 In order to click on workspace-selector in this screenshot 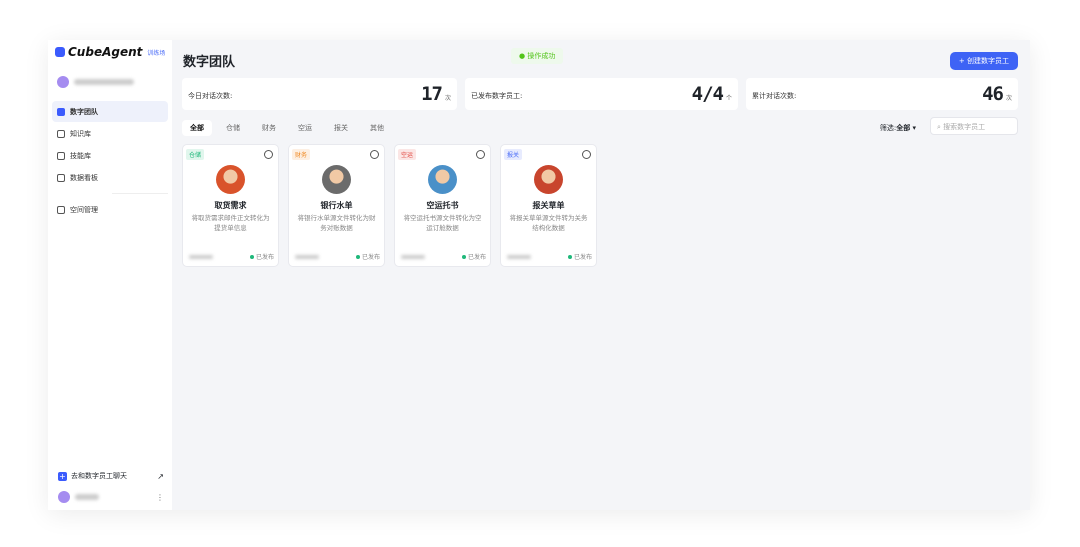, I will do `click(95, 82)`.